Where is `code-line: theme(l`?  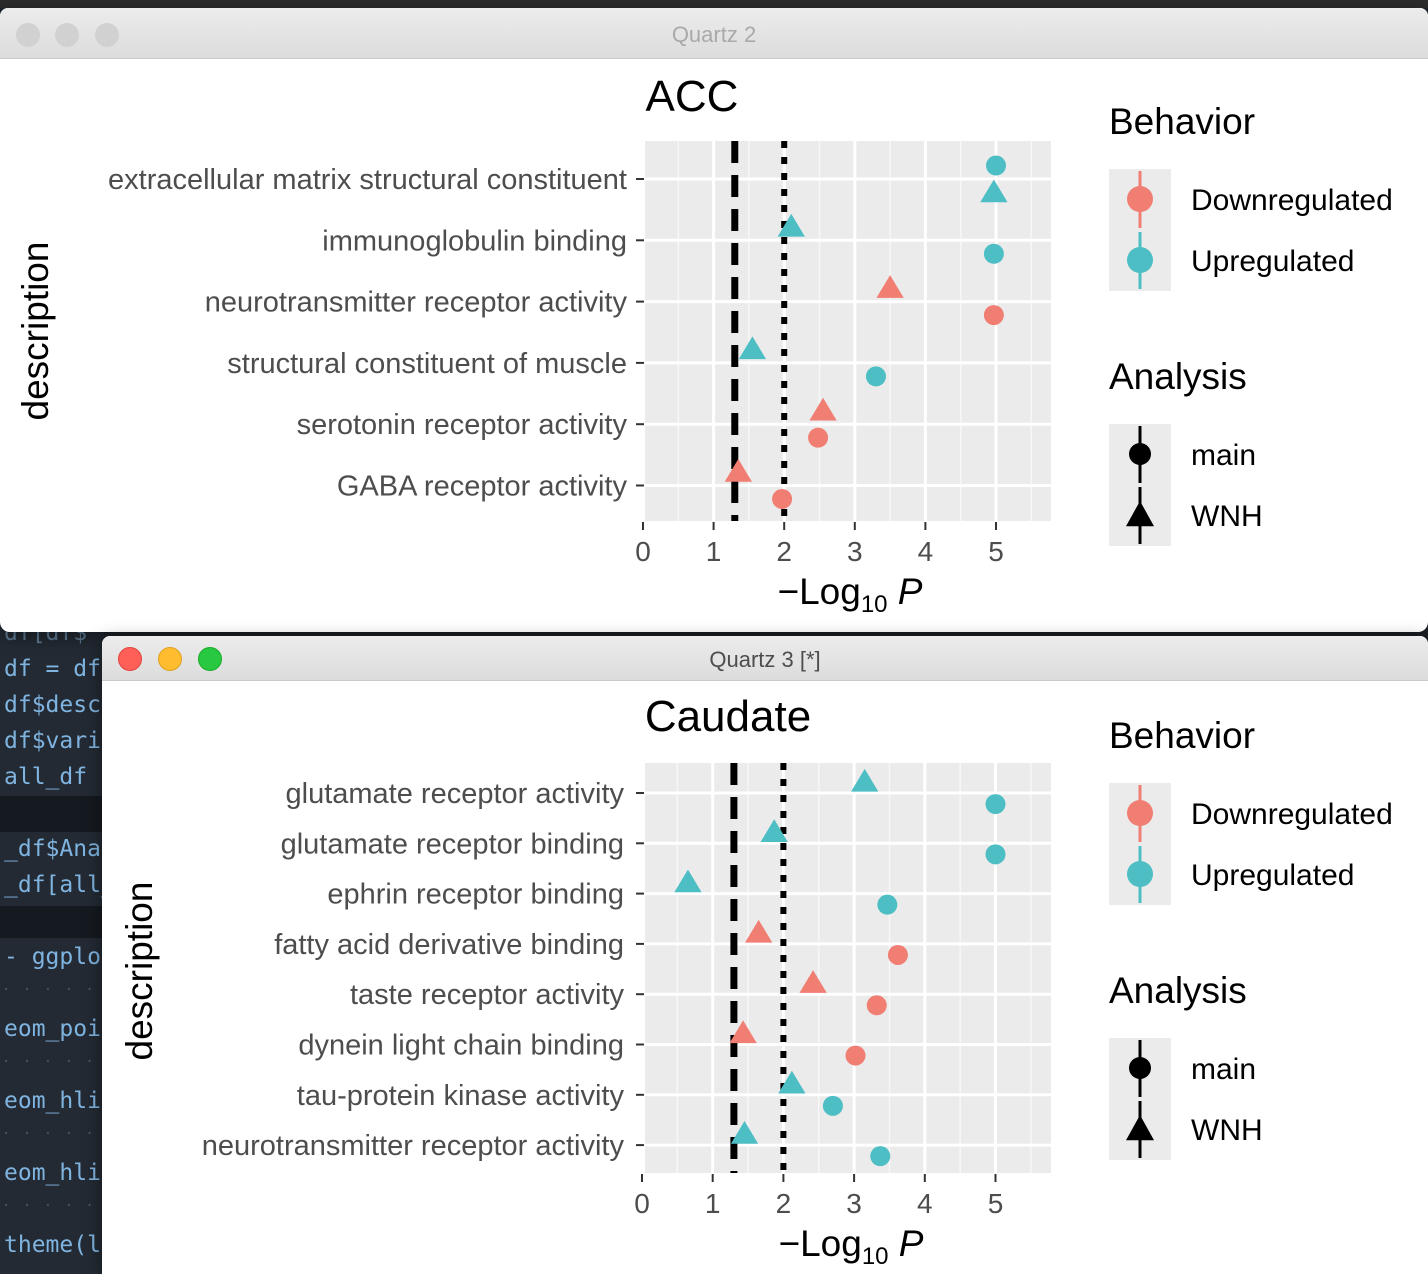 code-line: theme(l is located at coordinates (52, 1245).